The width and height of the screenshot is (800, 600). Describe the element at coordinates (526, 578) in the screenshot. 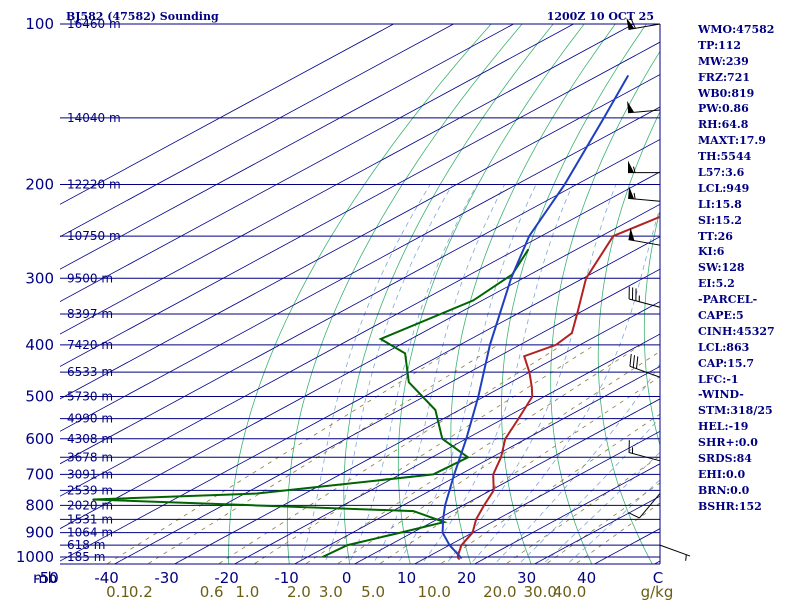

I see `temperature-tick-label: 30` at that location.